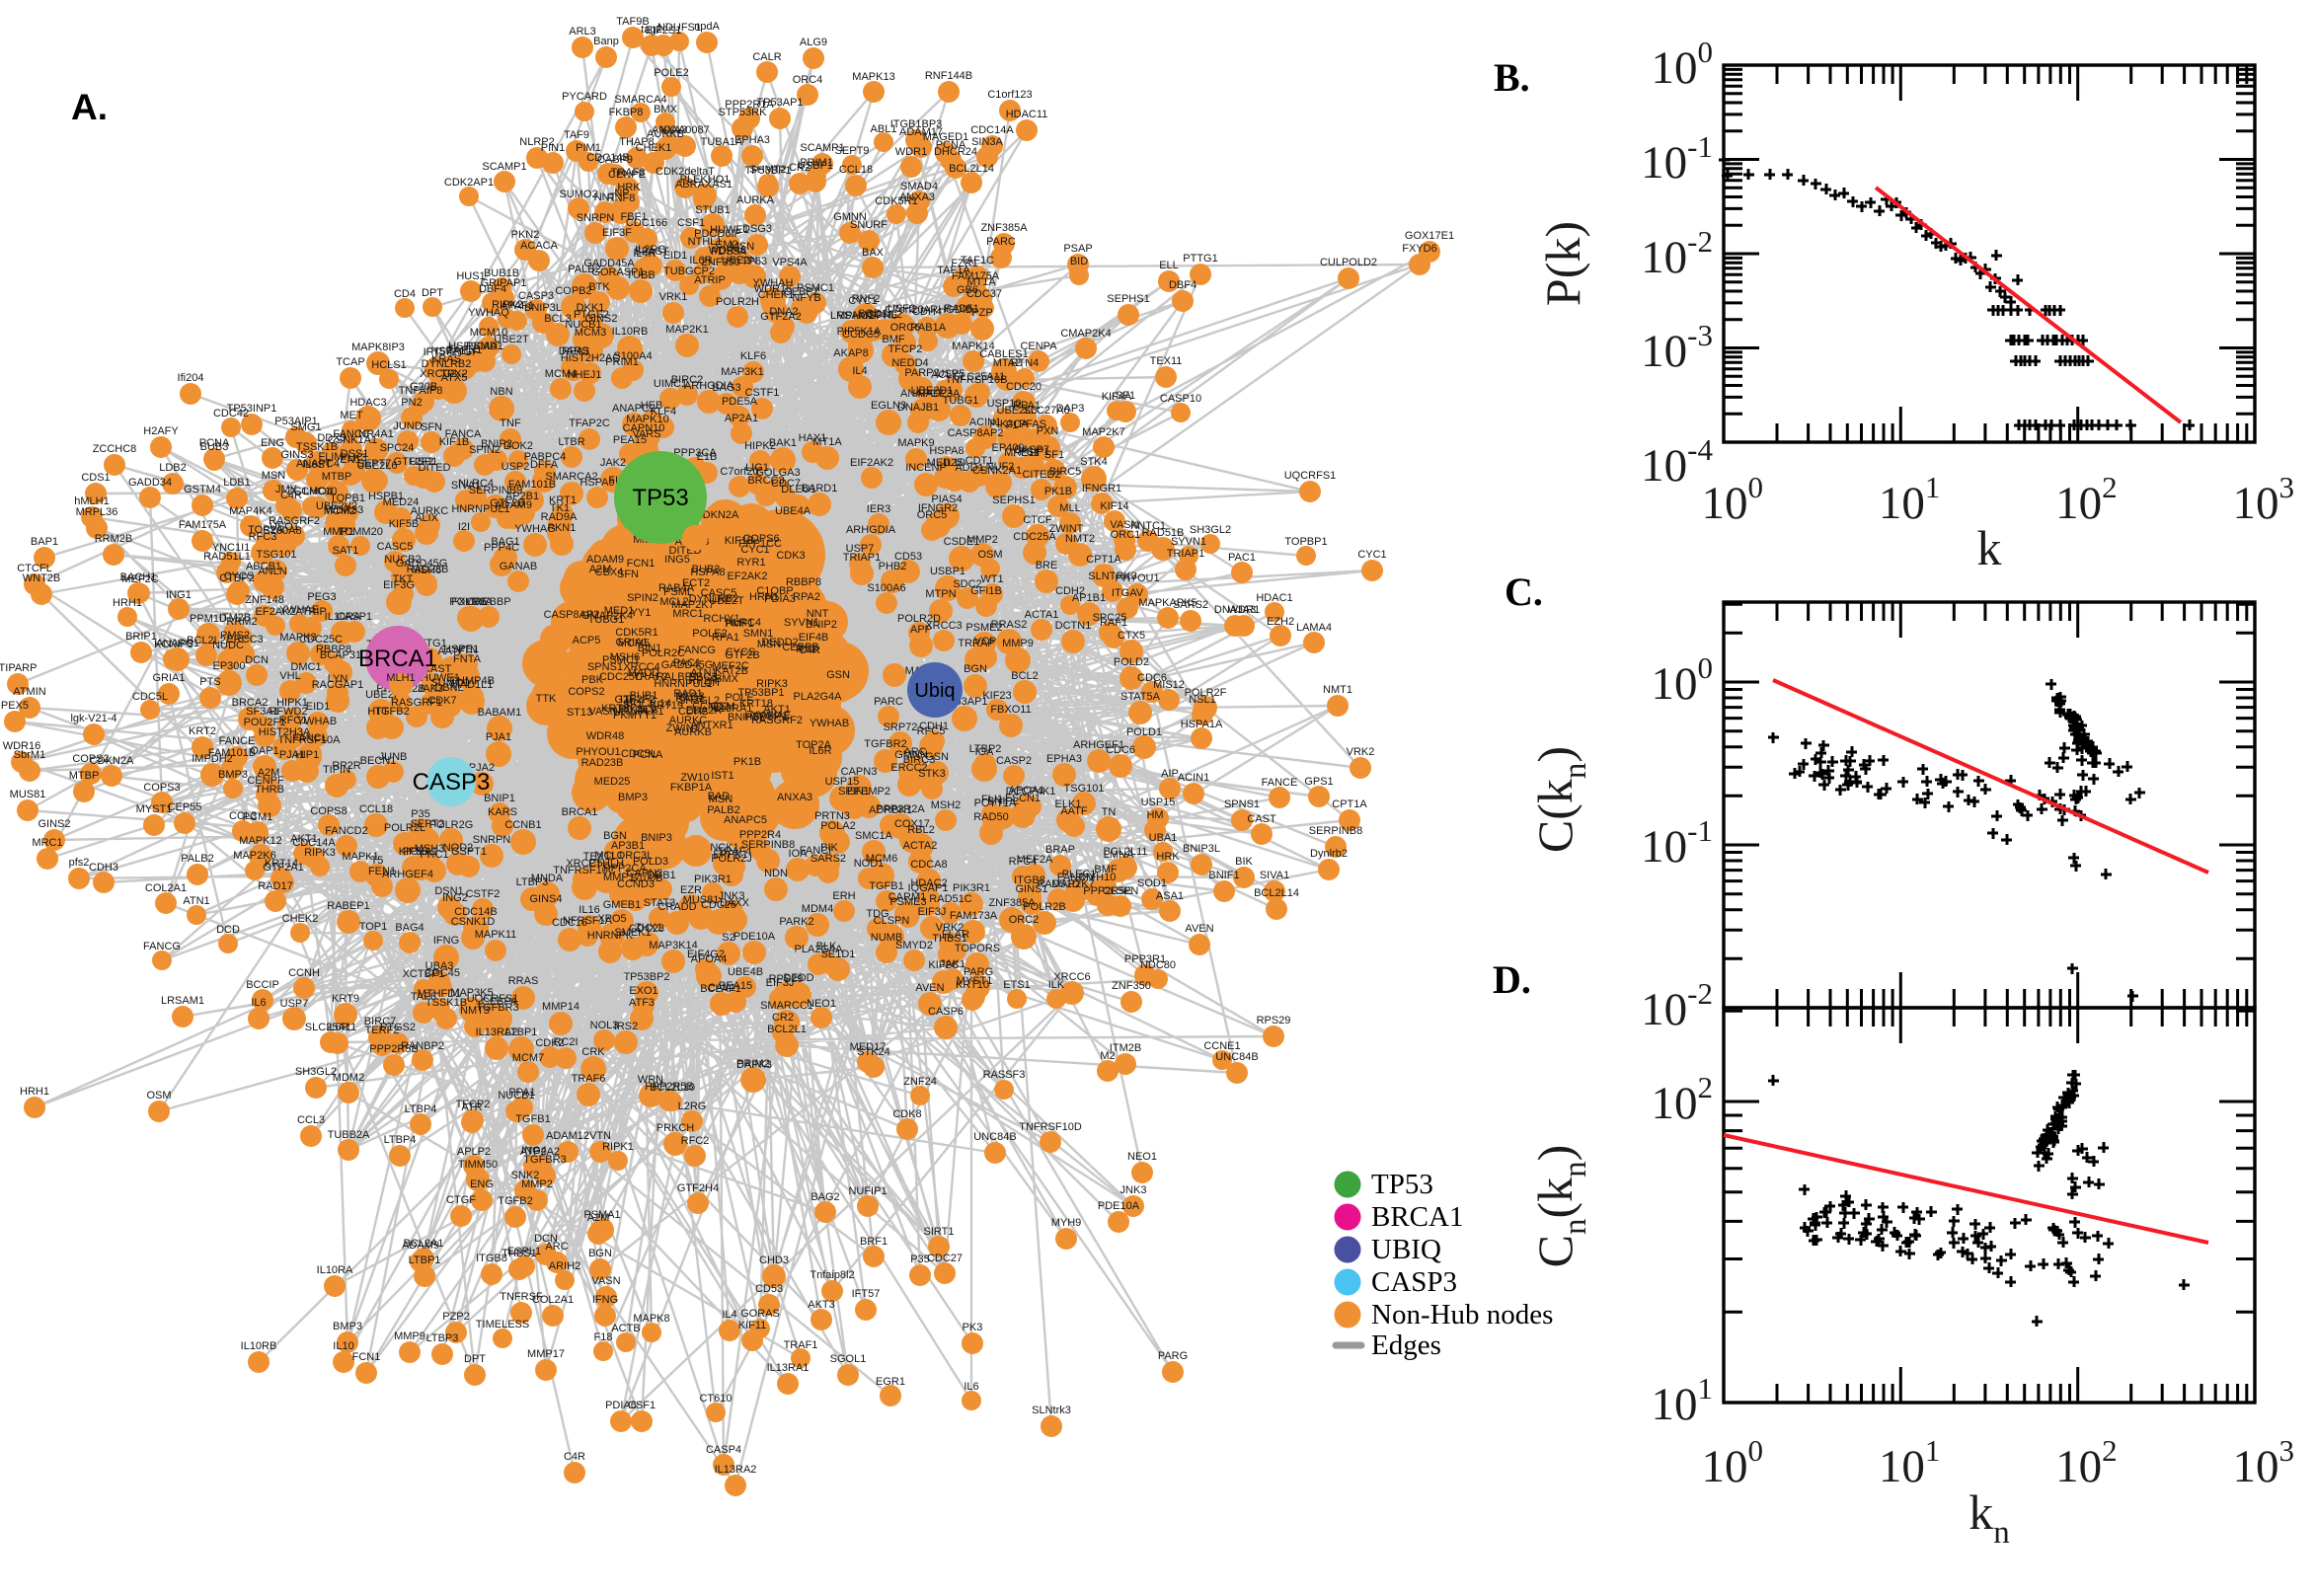  What do you see at coordinates (939, 1232) in the screenshot?
I see `svg-text: SIRT1` at bounding box center [939, 1232].